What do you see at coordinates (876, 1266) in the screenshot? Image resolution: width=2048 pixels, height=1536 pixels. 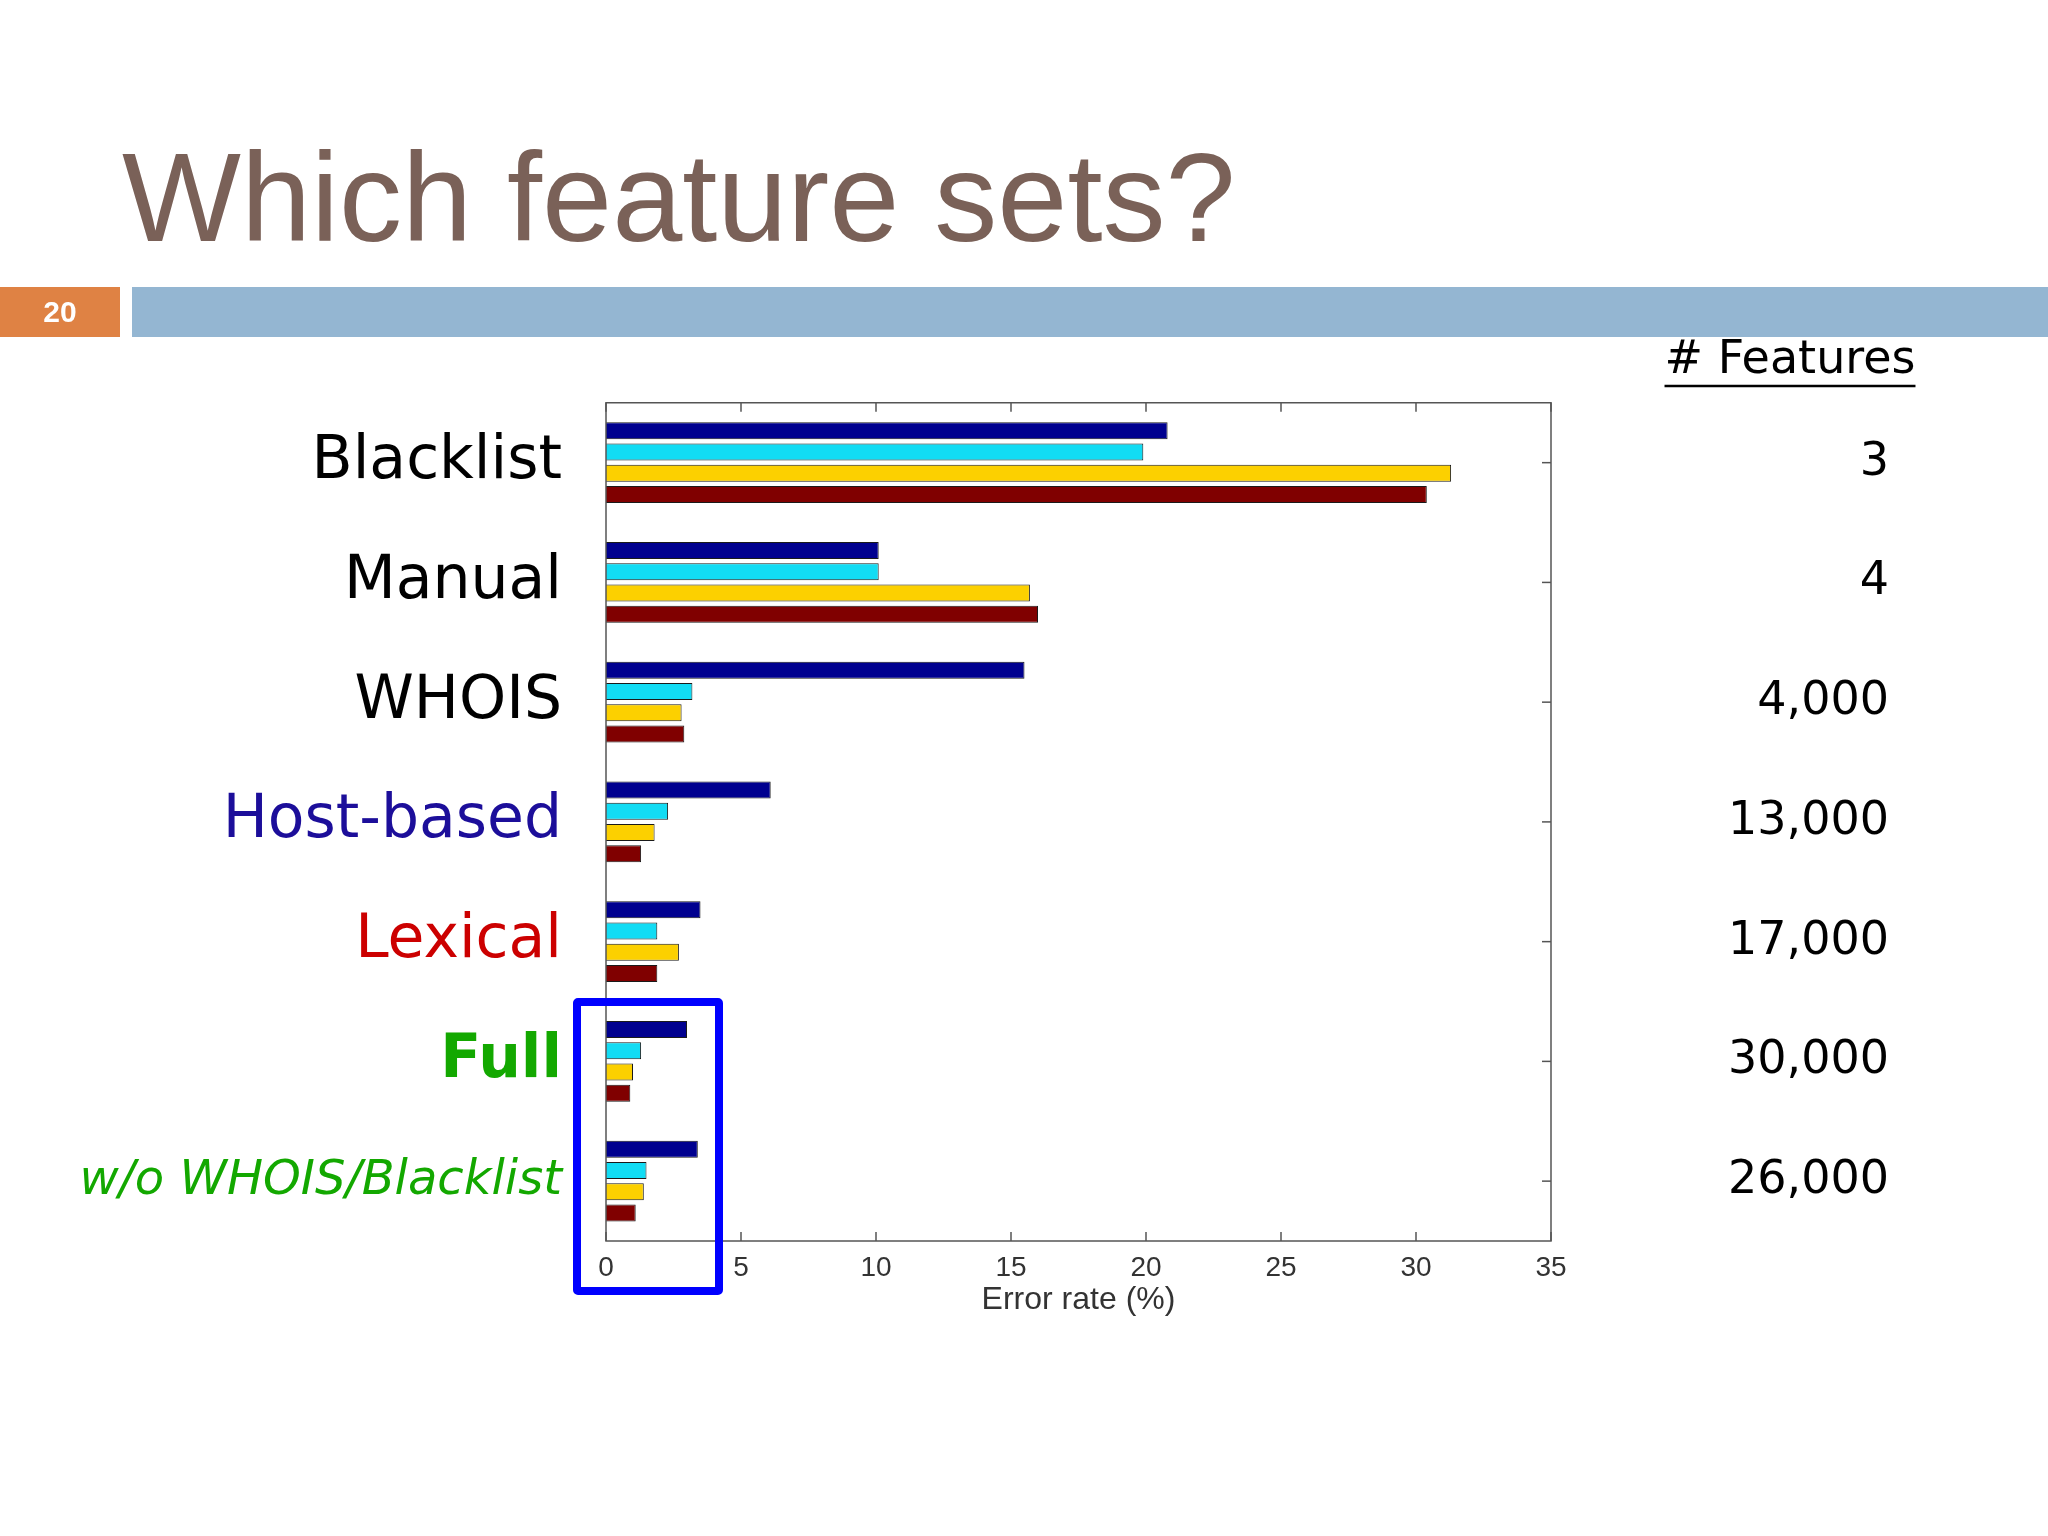 I see `x-tick-label: 10` at bounding box center [876, 1266].